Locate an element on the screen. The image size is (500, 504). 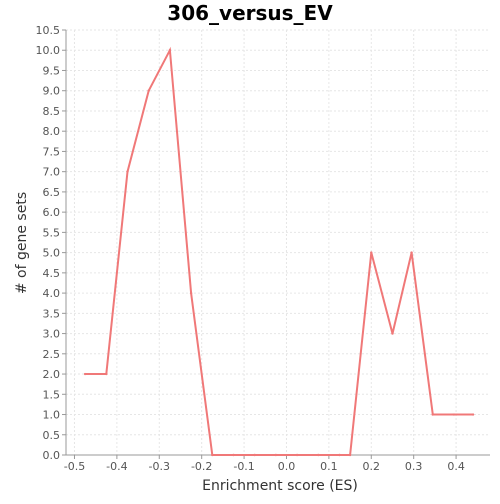
y-tick-label: 9.5 is located at coordinates (52, 70).